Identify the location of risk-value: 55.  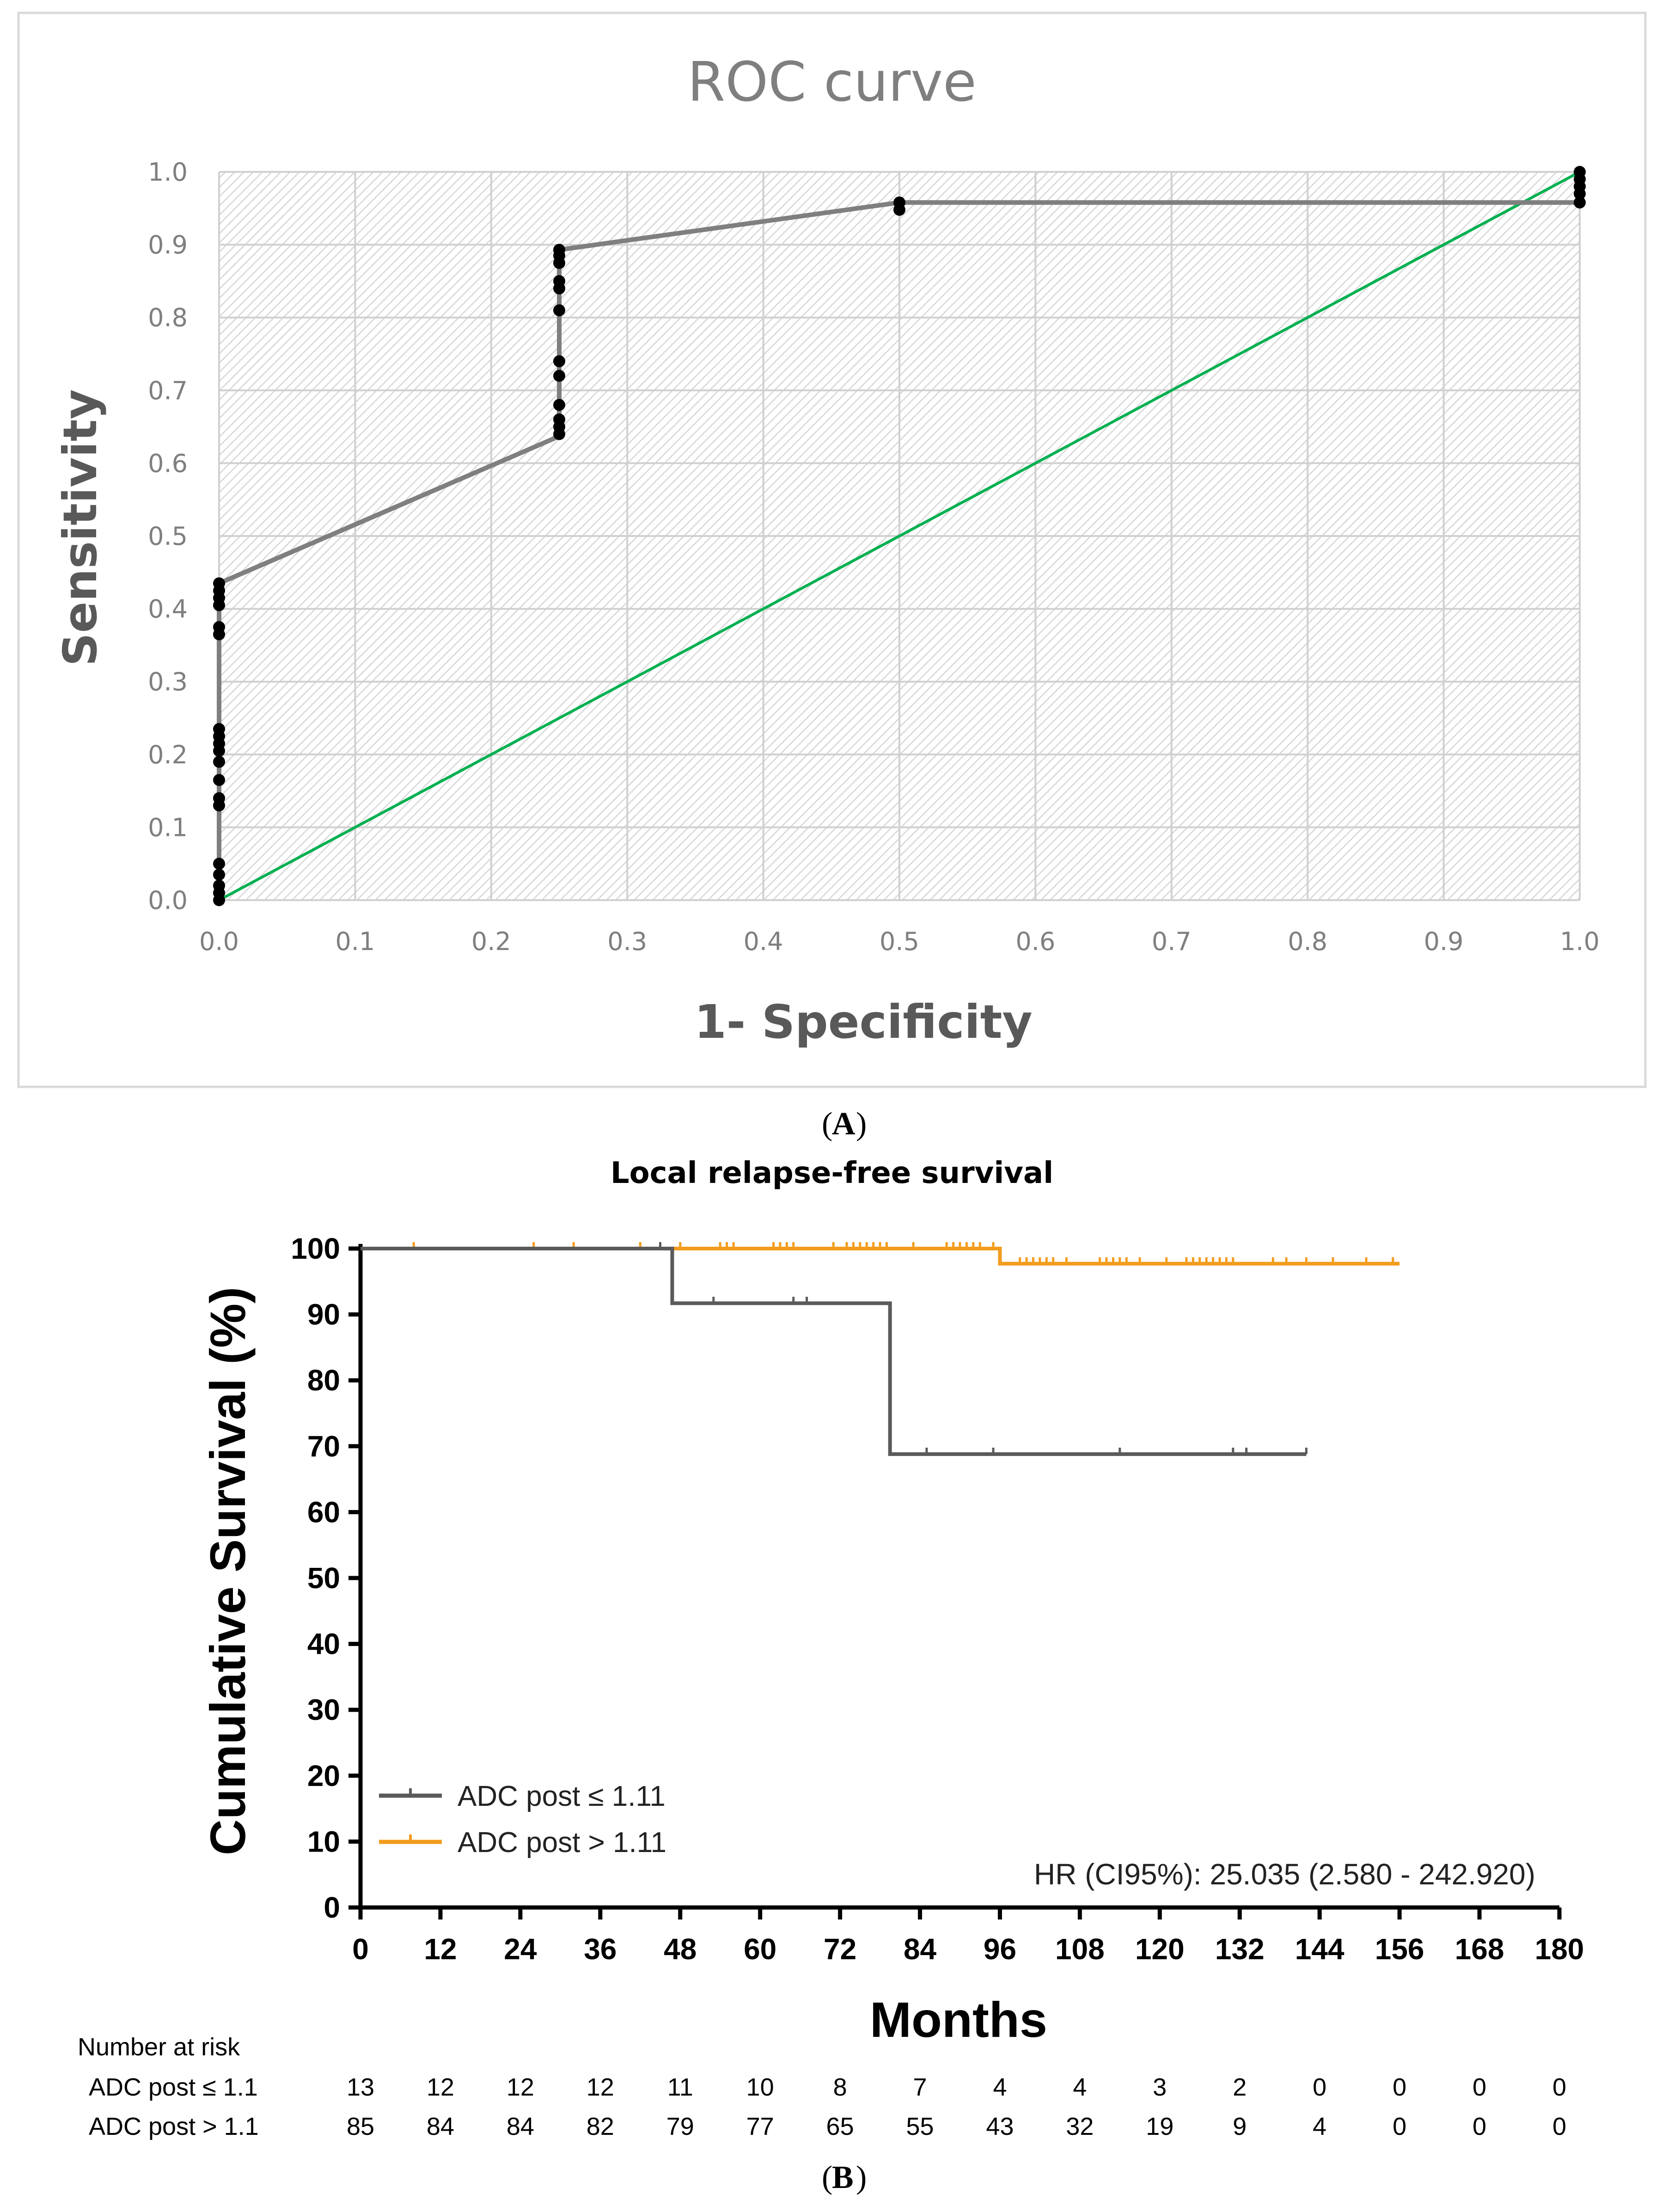
(920, 2126).